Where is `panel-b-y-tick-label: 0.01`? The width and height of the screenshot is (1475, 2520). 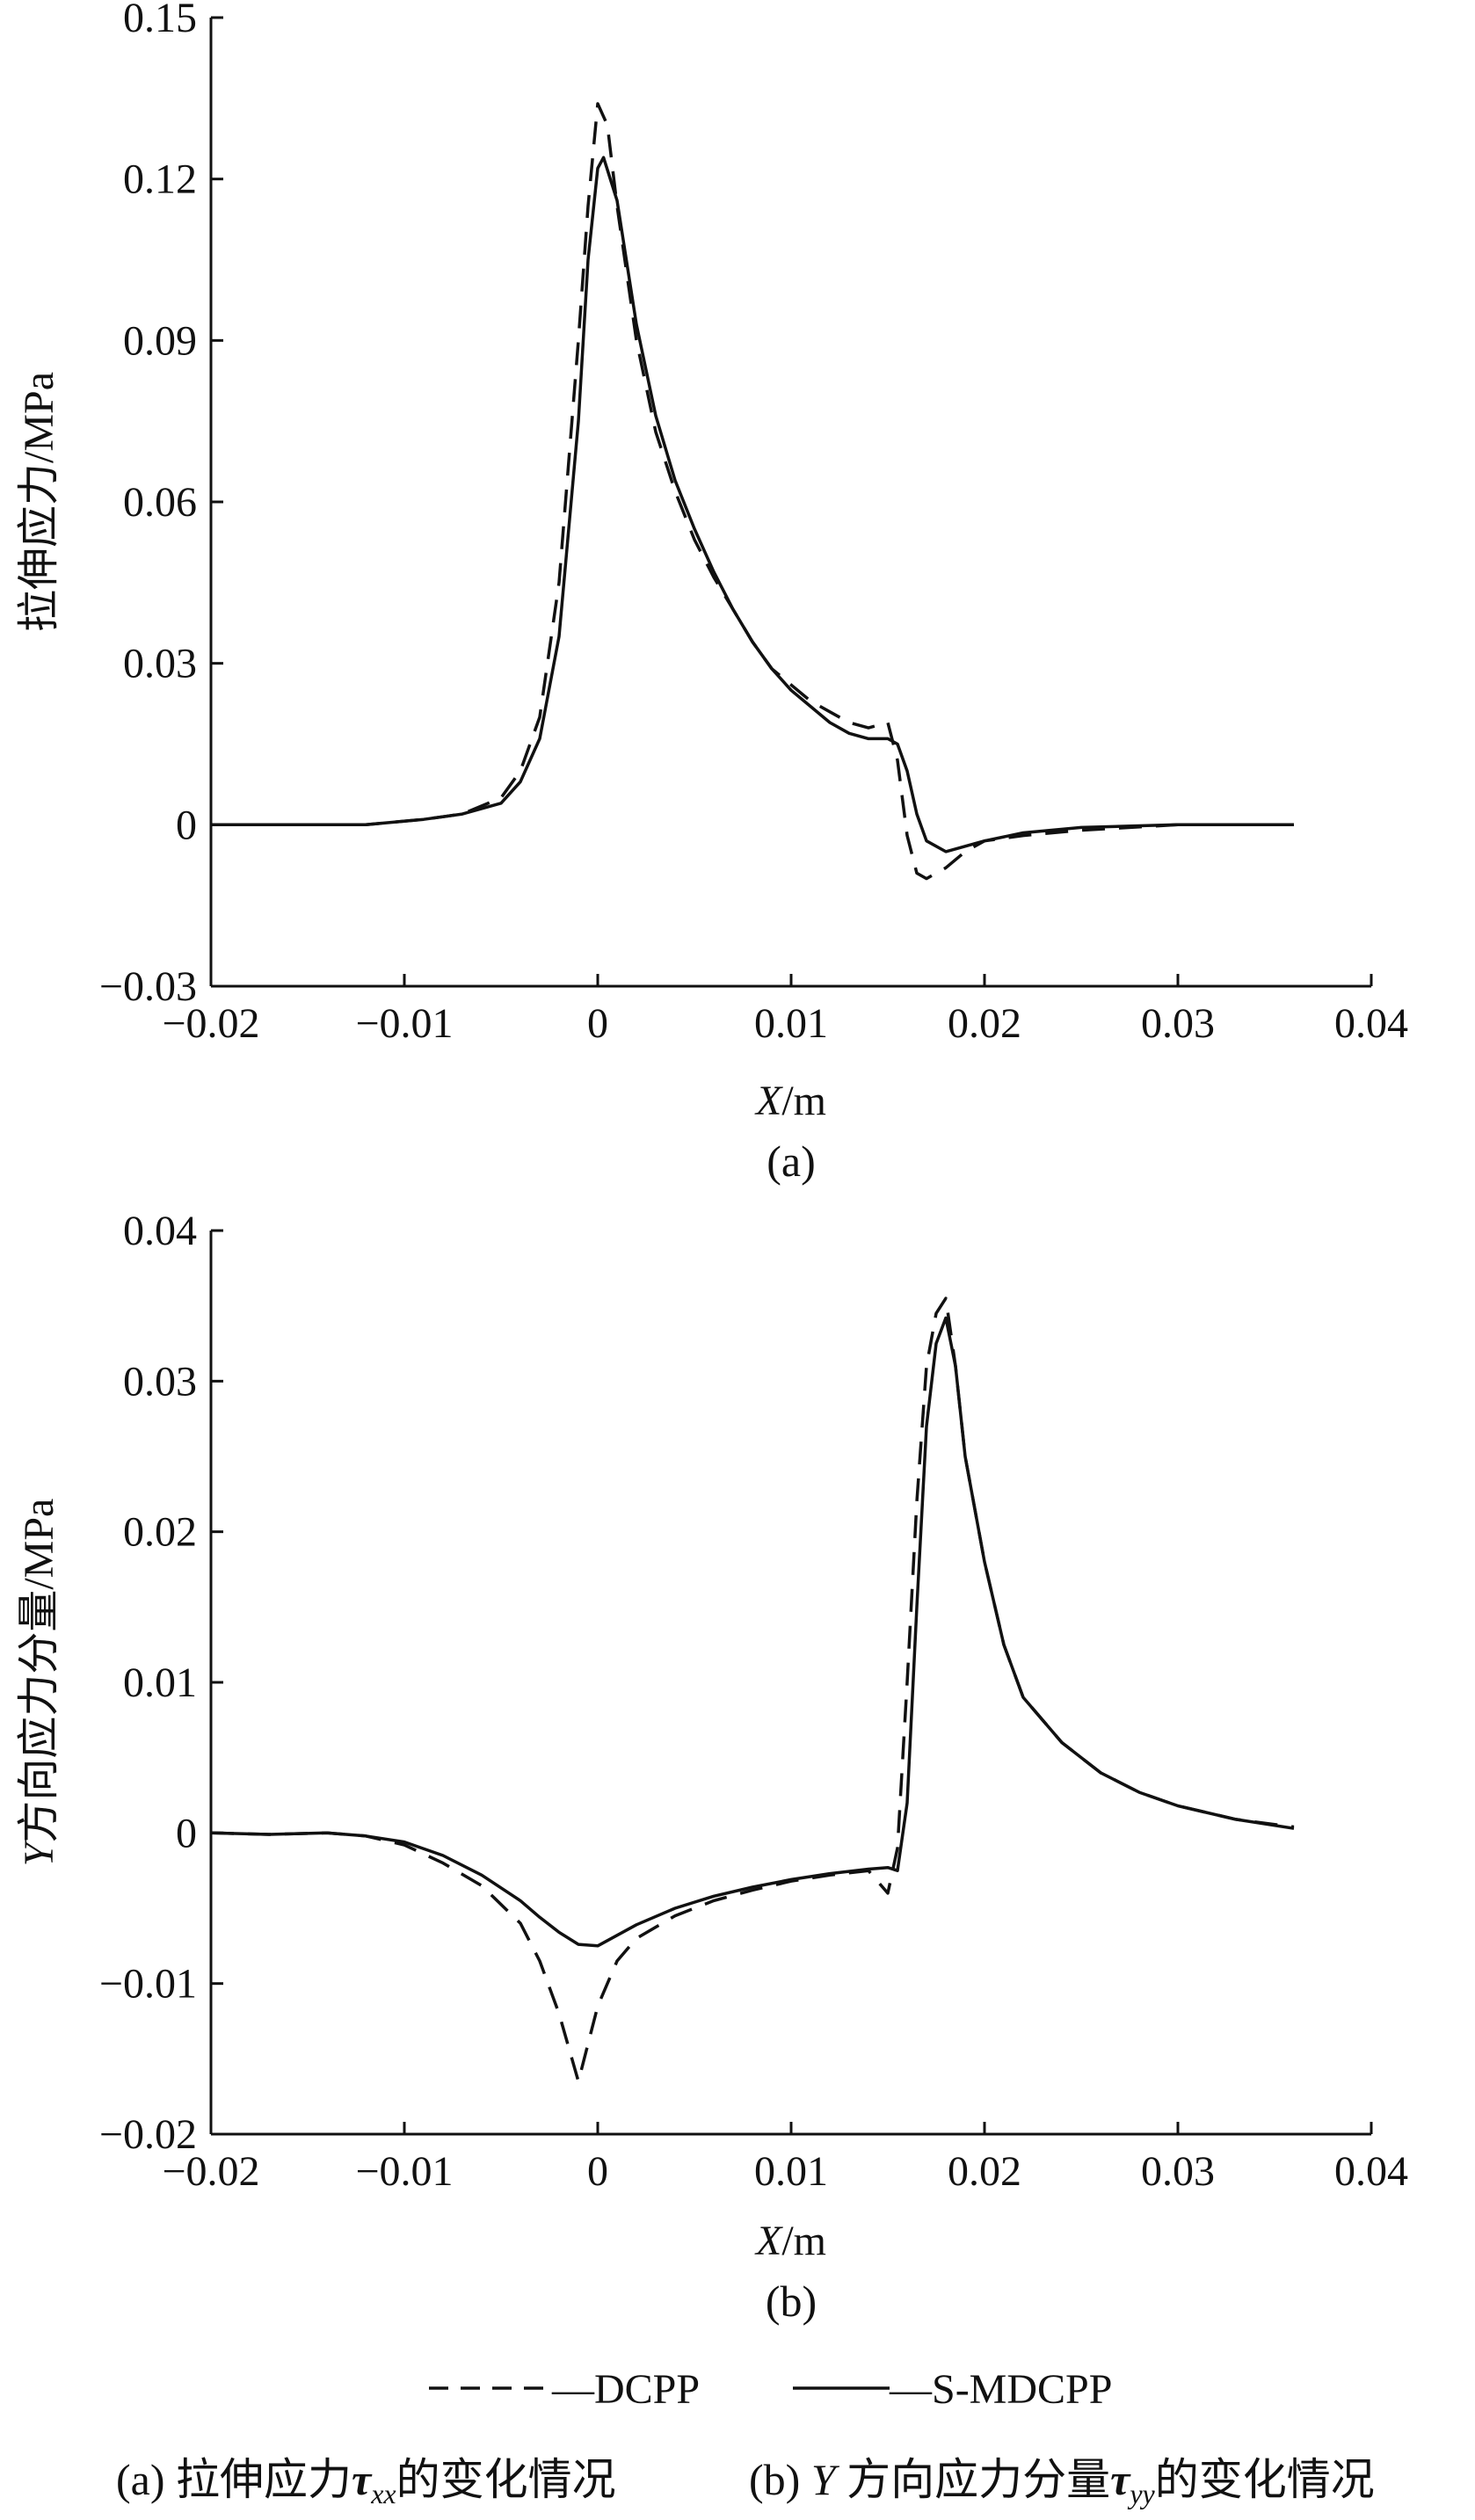 panel-b-y-tick-label: 0.01 is located at coordinates (160, 1682).